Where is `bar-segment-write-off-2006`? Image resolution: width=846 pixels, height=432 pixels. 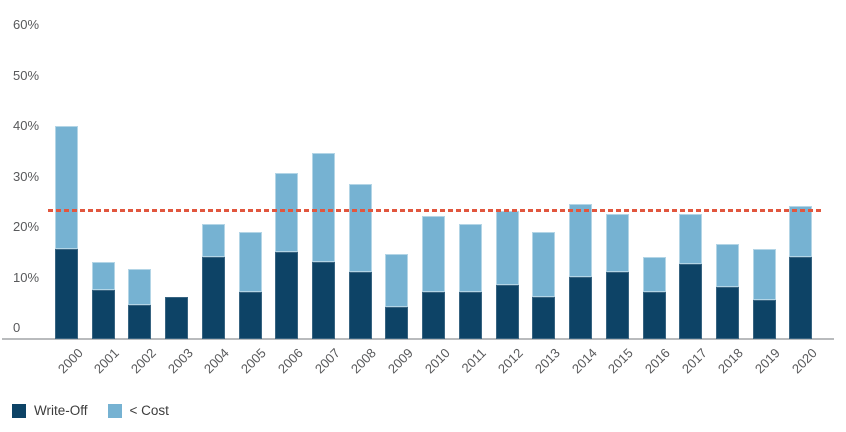
bar-segment-write-off-2006 is located at coordinates (287, 295).